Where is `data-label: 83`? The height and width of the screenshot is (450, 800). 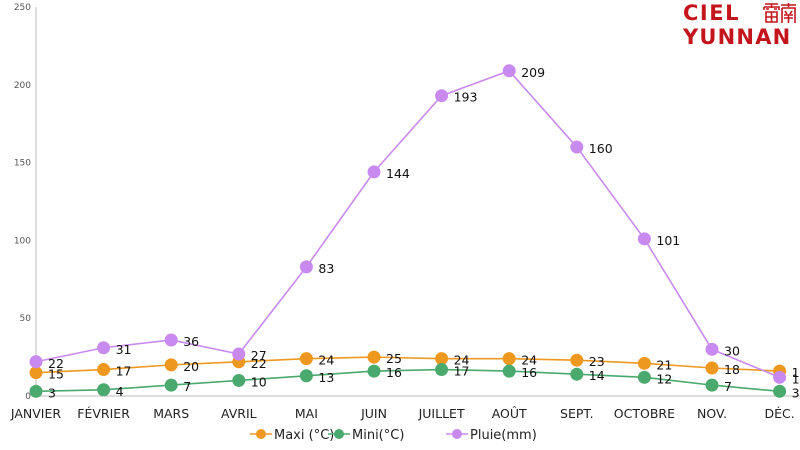
data-label: 83 is located at coordinates (326, 268).